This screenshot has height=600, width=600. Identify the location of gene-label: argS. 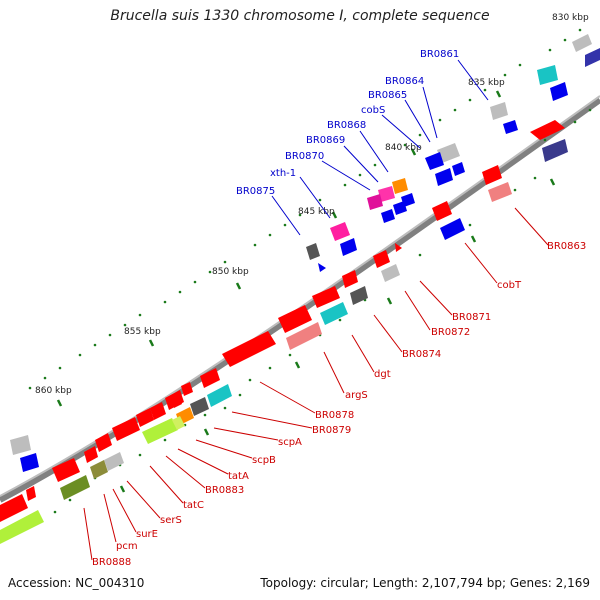
(356, 395).